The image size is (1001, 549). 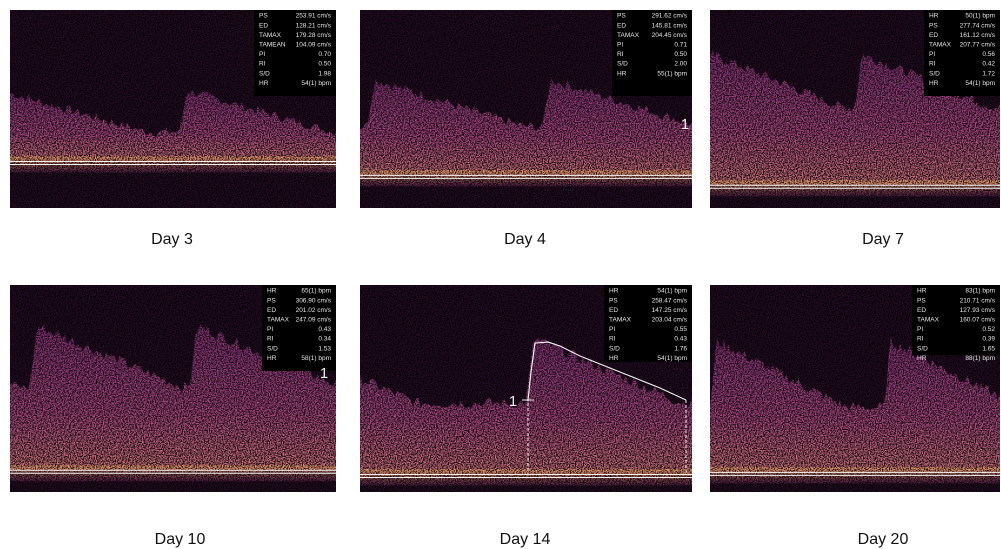 I want to click on measurement-value: 145.81 cm/s, so click(x=670, y=25).